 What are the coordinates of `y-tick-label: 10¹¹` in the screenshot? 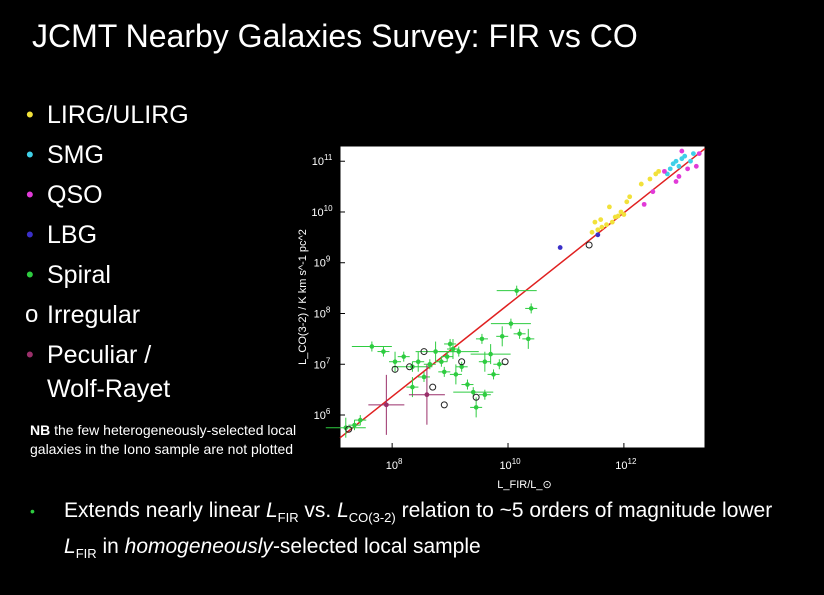 It's located at (322, 160).